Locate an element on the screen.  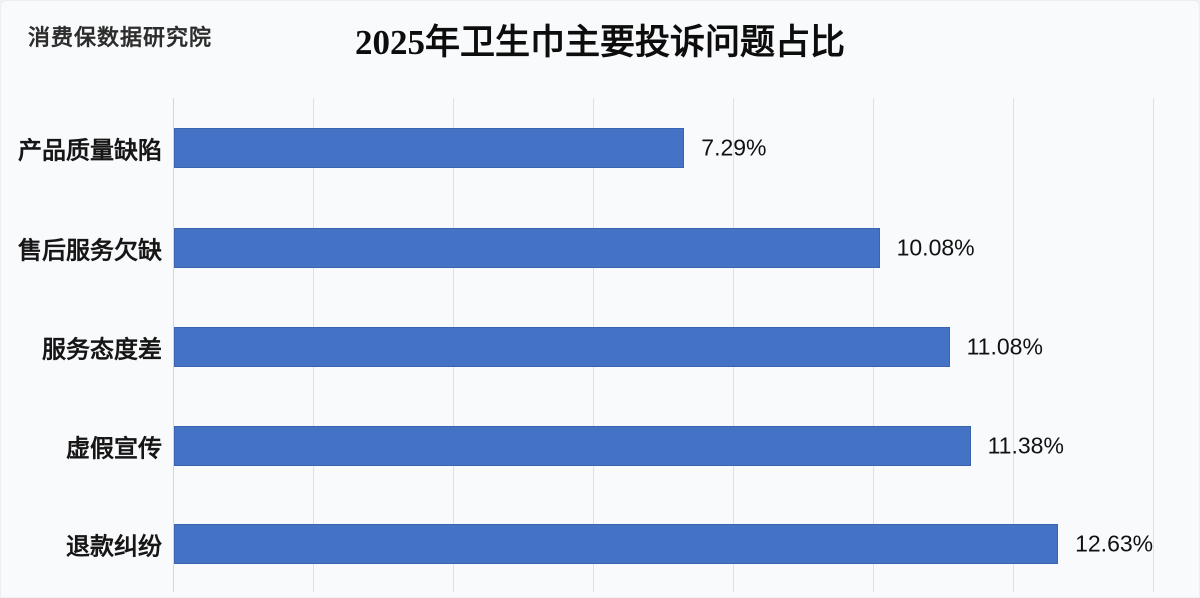
value-label: 11.08% is located at coordinates (1004, 346).